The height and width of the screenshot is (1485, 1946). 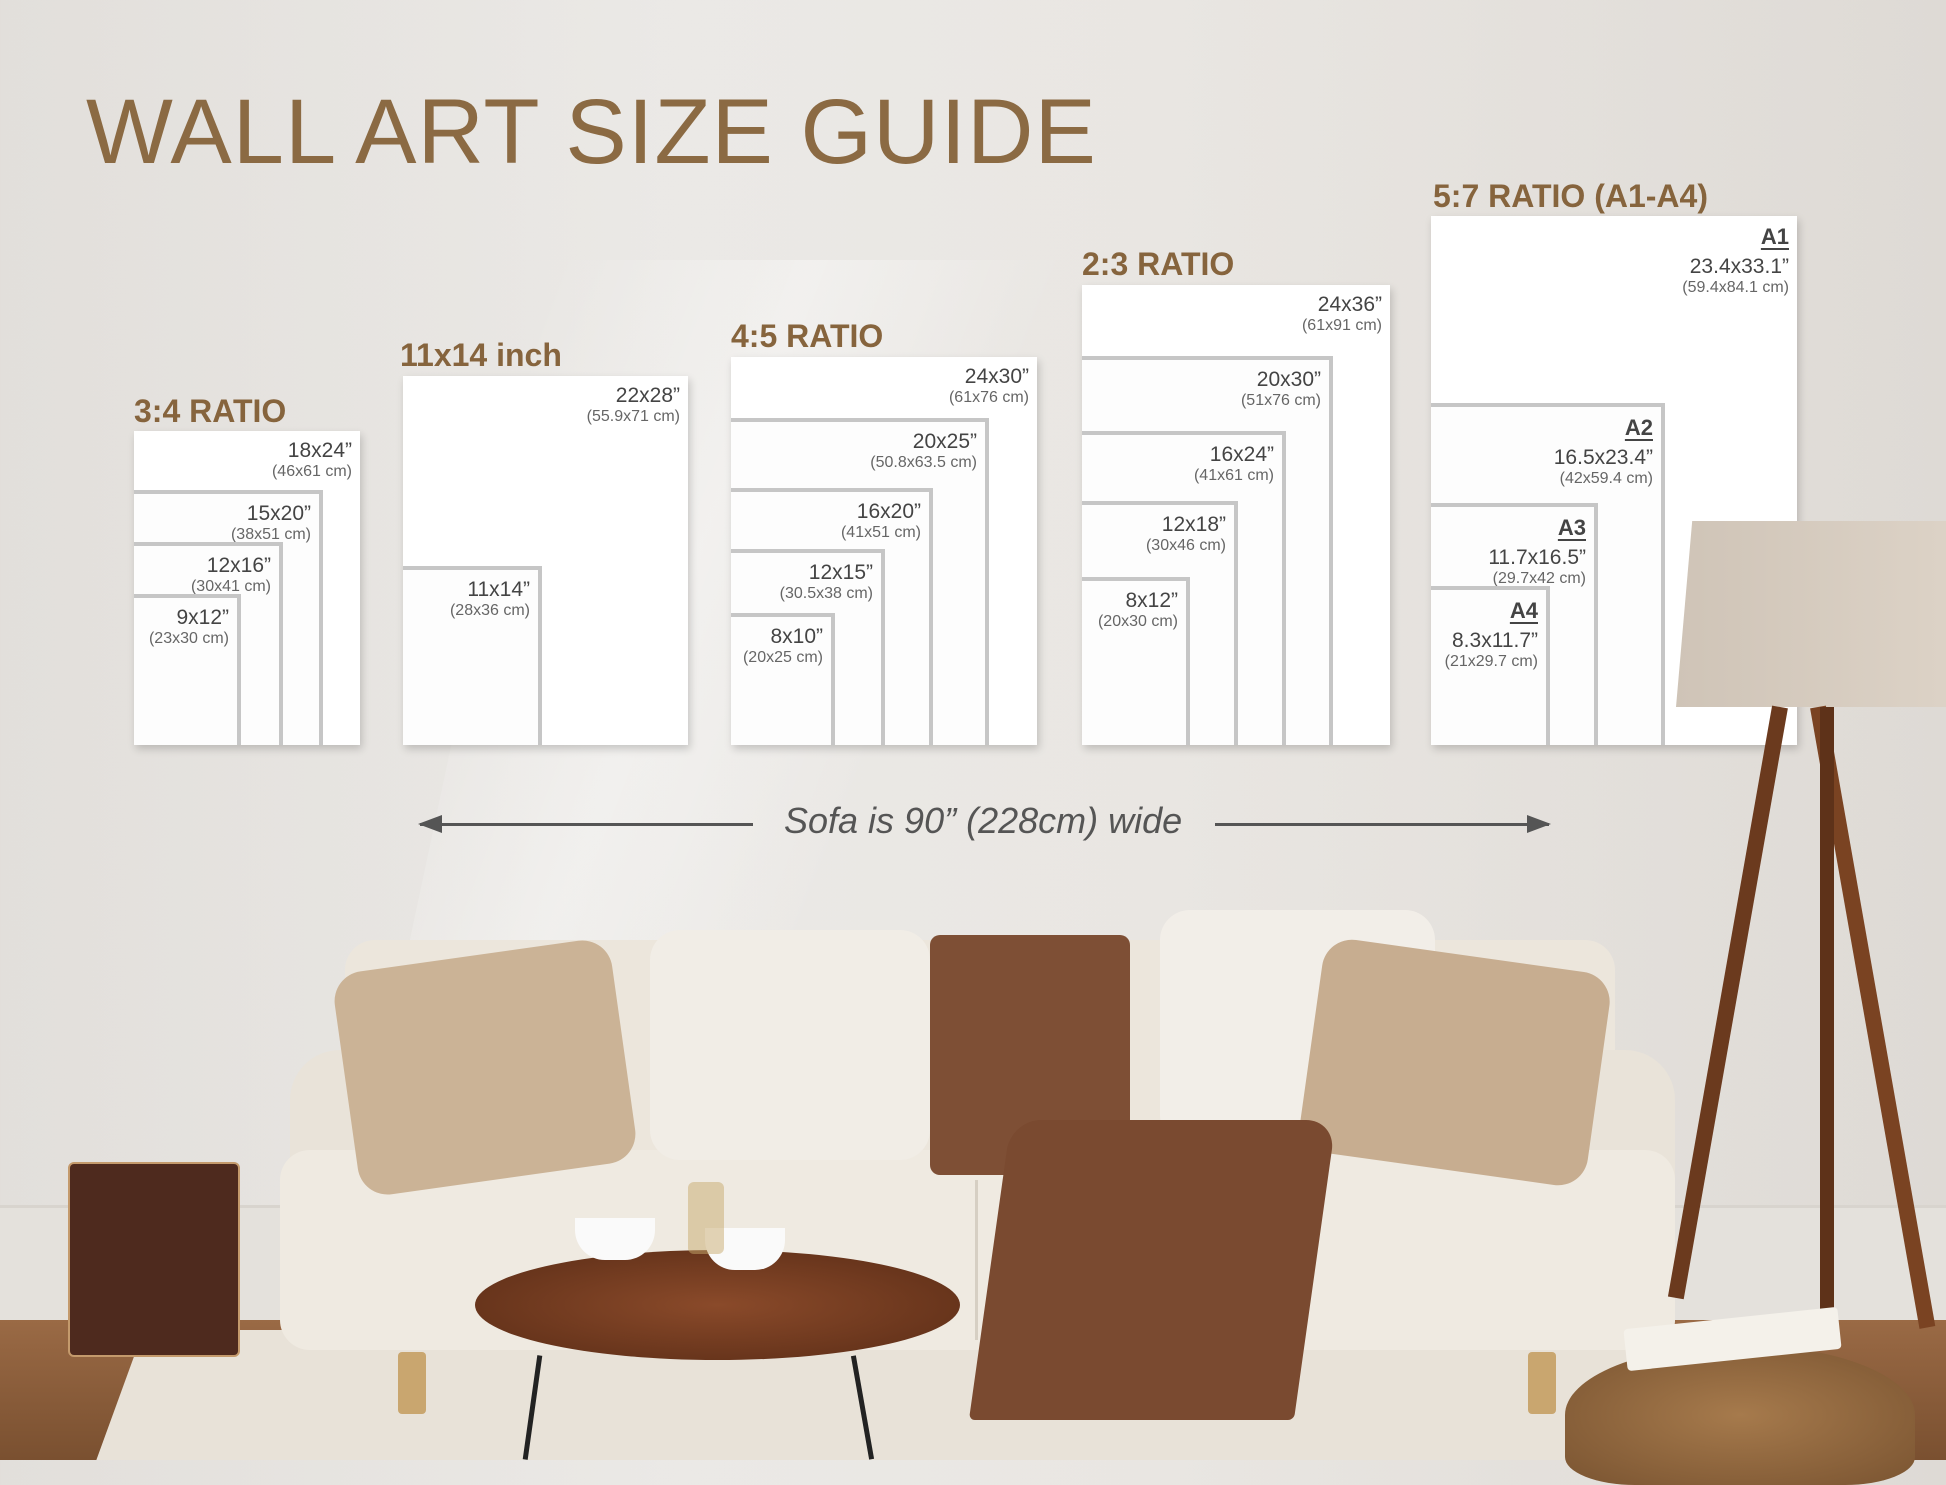 What do you see at coordinates (1606, 479) in the screenshot?
I see `size-cm: (42x59.4 cm)` at bounding box center [1606, 479].